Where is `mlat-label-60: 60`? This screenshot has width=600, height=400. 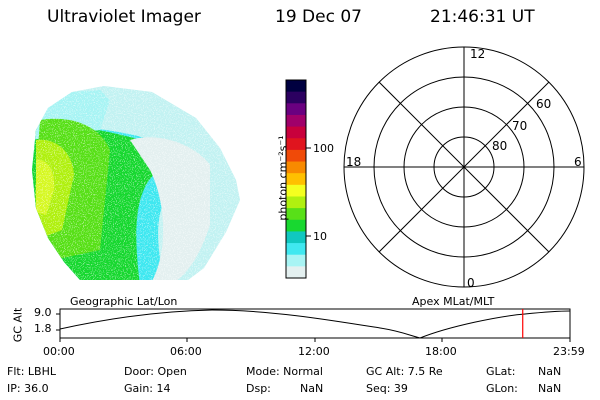
mlat-label-60: 60 is located at coordinates (544, 104).